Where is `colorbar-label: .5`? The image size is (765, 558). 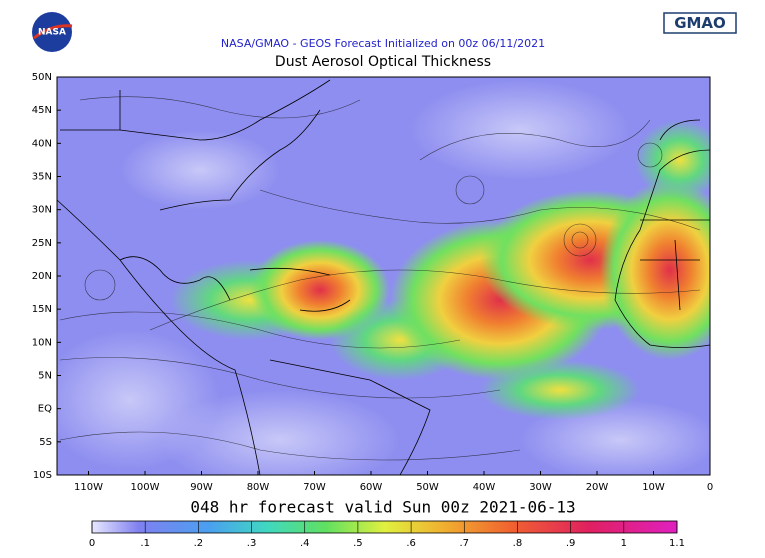 colorbar-label: .5 is located at coordinates (358, 543).